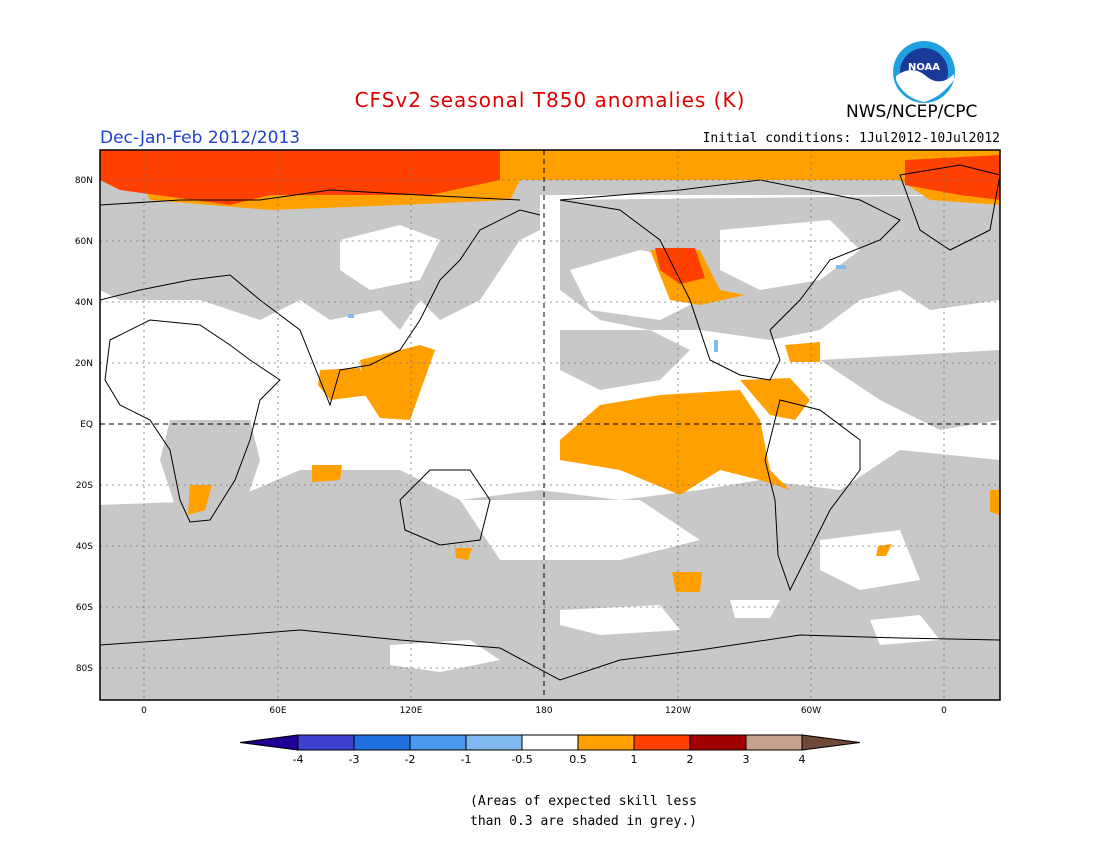 Image resolution: width=1100 pixels, height=850 pixels. What do you see at coordinates (521, 759) in the screenshot?
I see `colorbar-label: -0.5` at bounding box center [521, 759].